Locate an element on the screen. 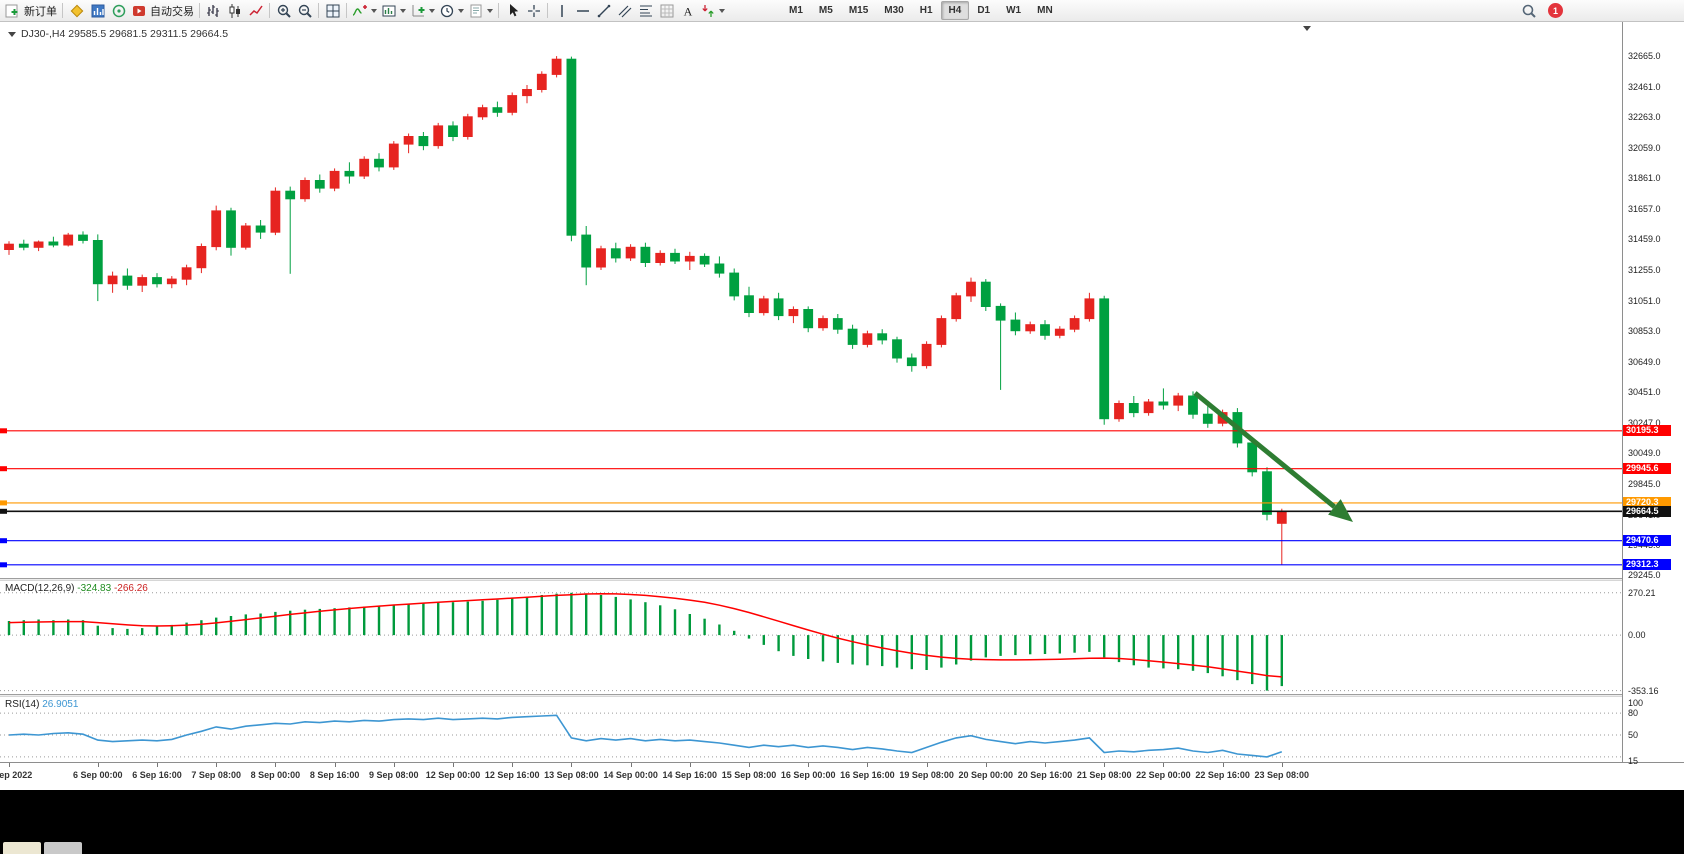 Image resolution: width=1684 pixels, height=854 pixels. pane-splitter-rsi is located at coordinates (842, 695).